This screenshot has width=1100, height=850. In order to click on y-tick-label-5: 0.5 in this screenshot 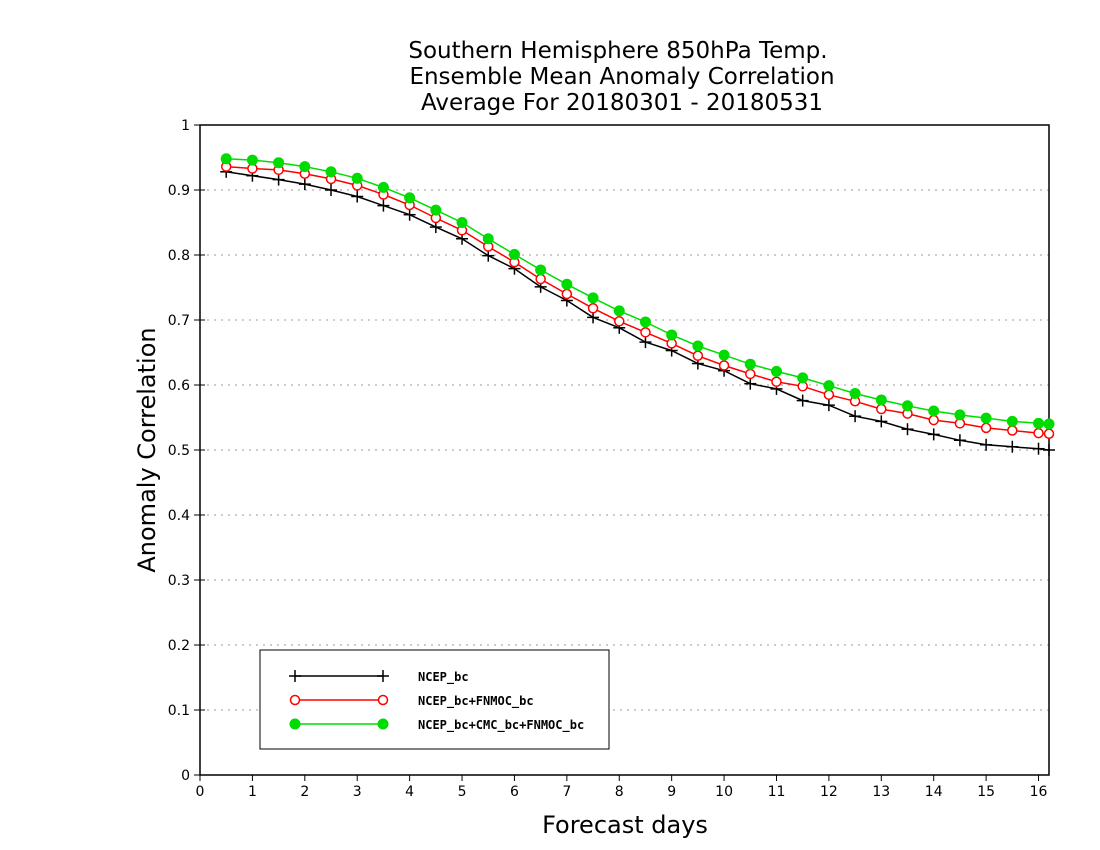, I will do `click(179, 451)`.